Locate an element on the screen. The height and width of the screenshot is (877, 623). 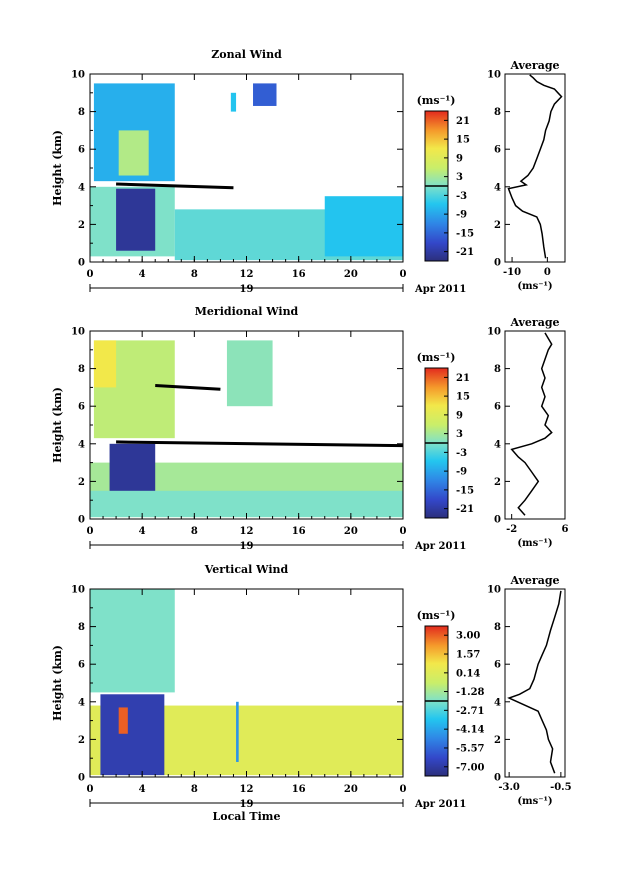
profile-x-tick-label: -3.0 is located at coordinates (509, 787).